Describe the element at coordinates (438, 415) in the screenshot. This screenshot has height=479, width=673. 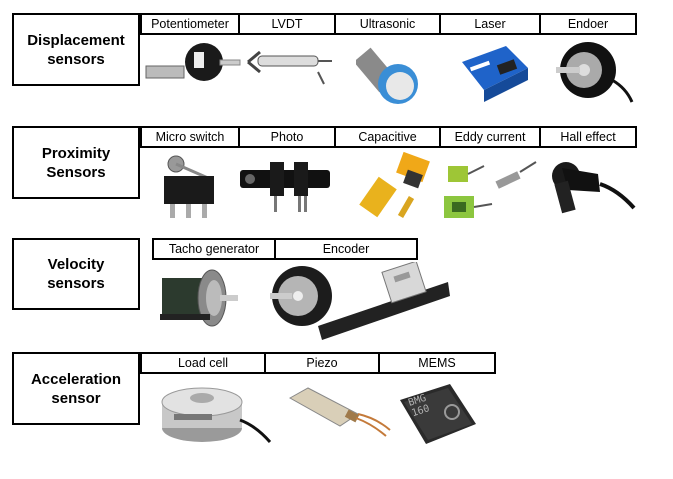
I see `mems-chip-icon` at that location.